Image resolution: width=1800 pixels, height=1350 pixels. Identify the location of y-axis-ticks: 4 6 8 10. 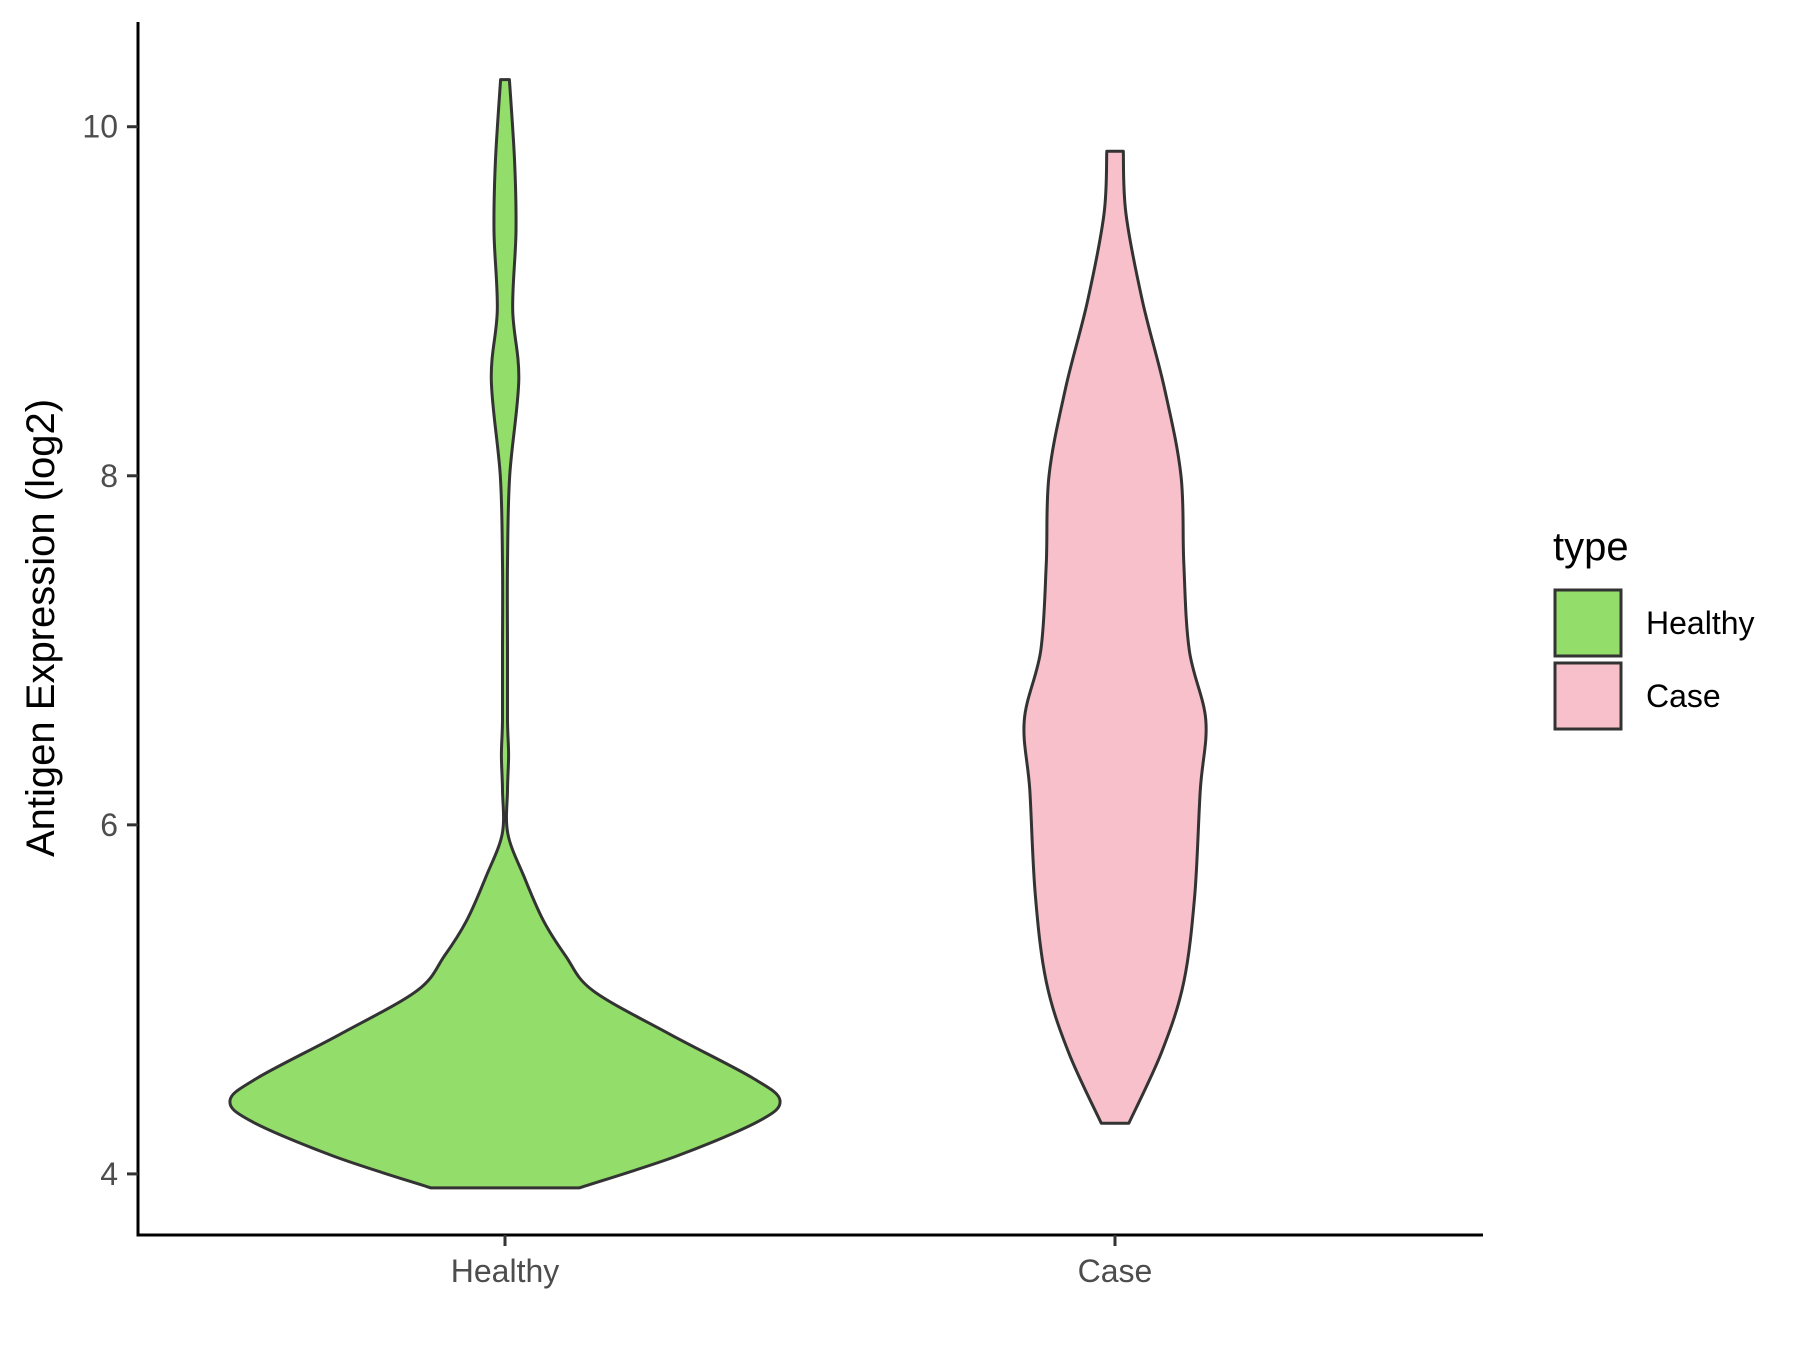
(110, 650).